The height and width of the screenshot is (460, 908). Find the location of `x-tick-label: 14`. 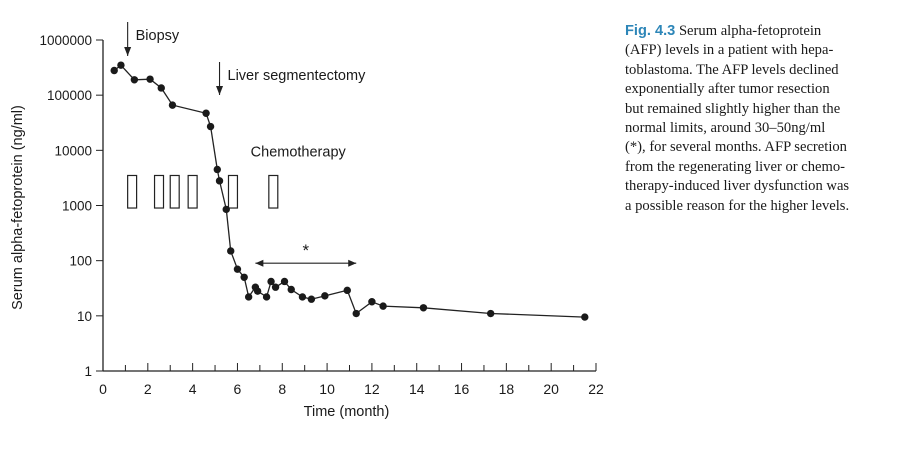

x-tick-label: 14 is located at coordinates (417, 389).